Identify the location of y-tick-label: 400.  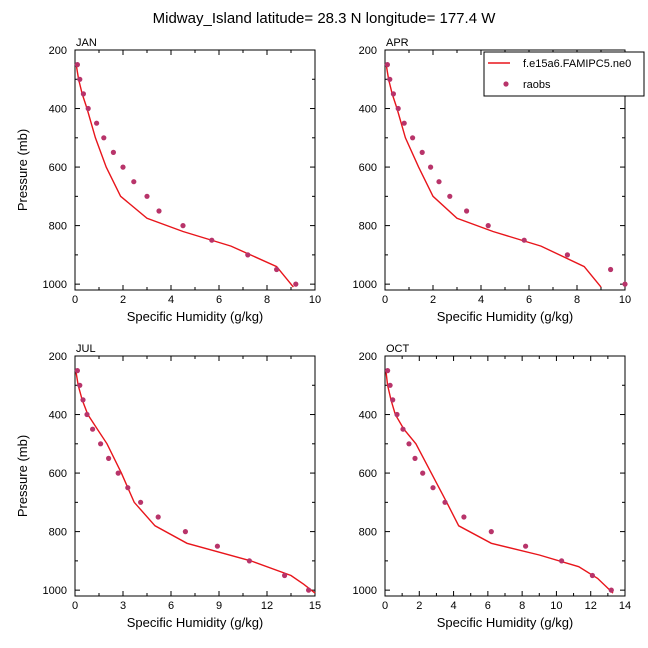
(368, 110).